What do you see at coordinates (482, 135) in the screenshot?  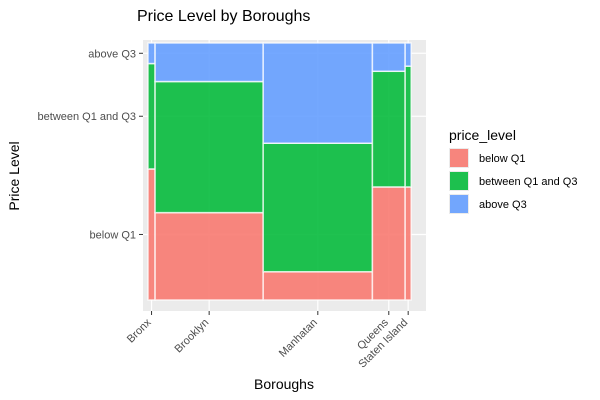 I see `legend-title: price_level` at bounding box center [482, 135].